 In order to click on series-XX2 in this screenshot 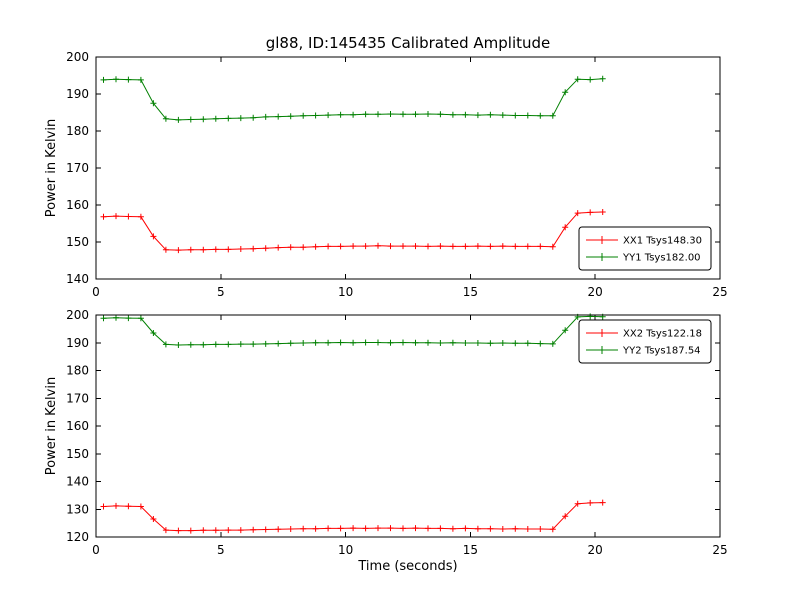, I will do `click(353, 516)`.